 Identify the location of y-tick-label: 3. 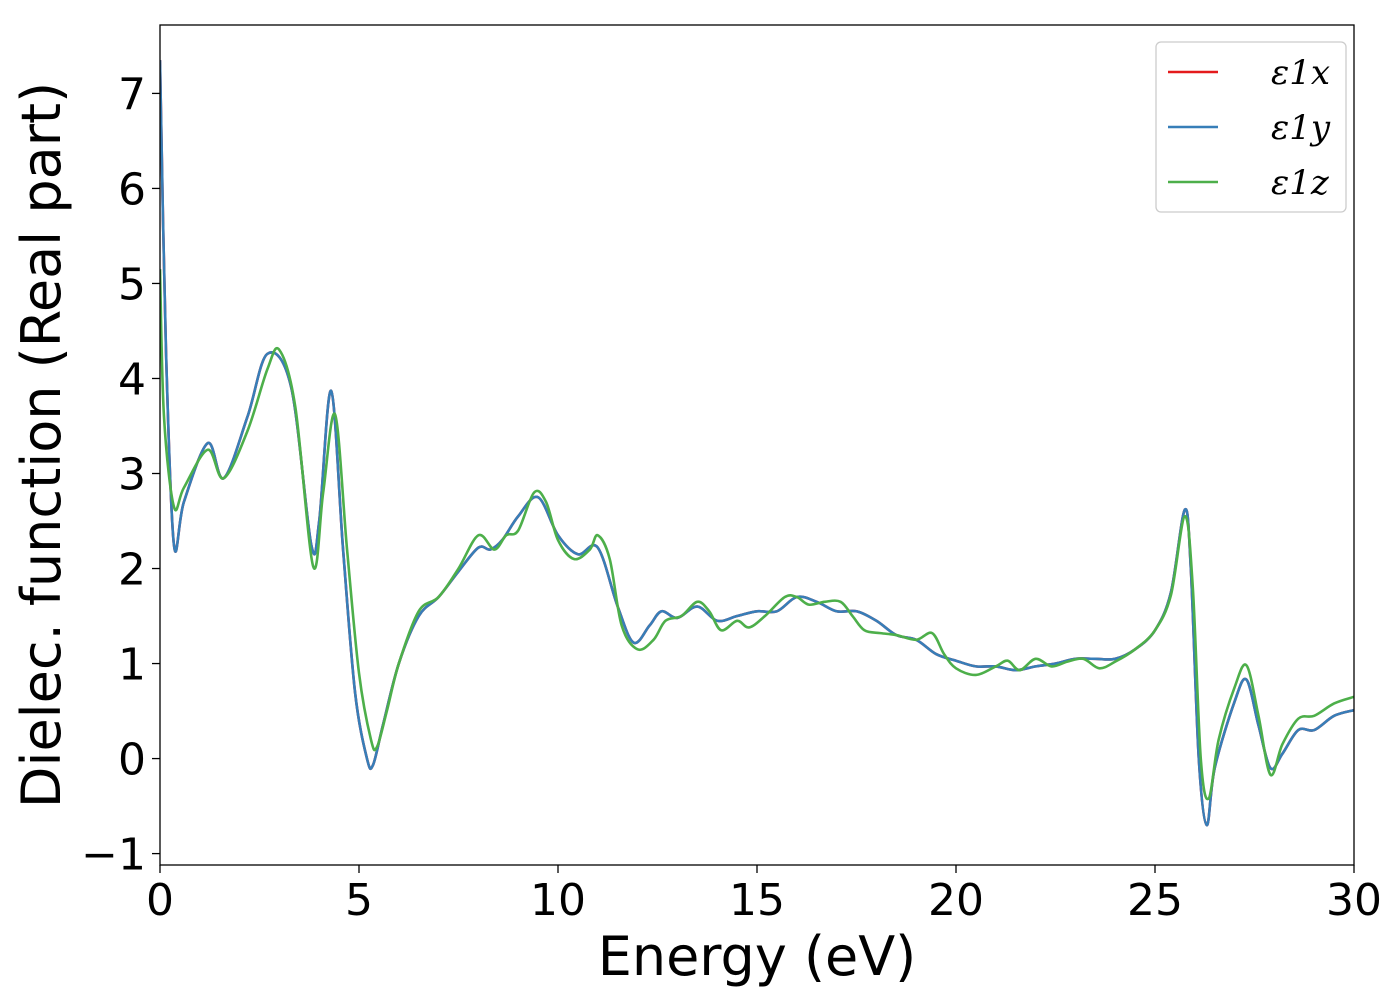
(132, 475).